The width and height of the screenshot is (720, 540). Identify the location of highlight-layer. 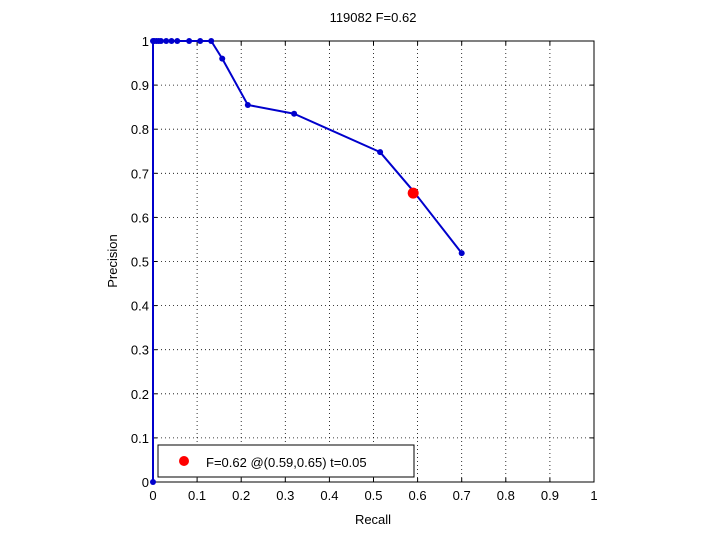
(413, 193).